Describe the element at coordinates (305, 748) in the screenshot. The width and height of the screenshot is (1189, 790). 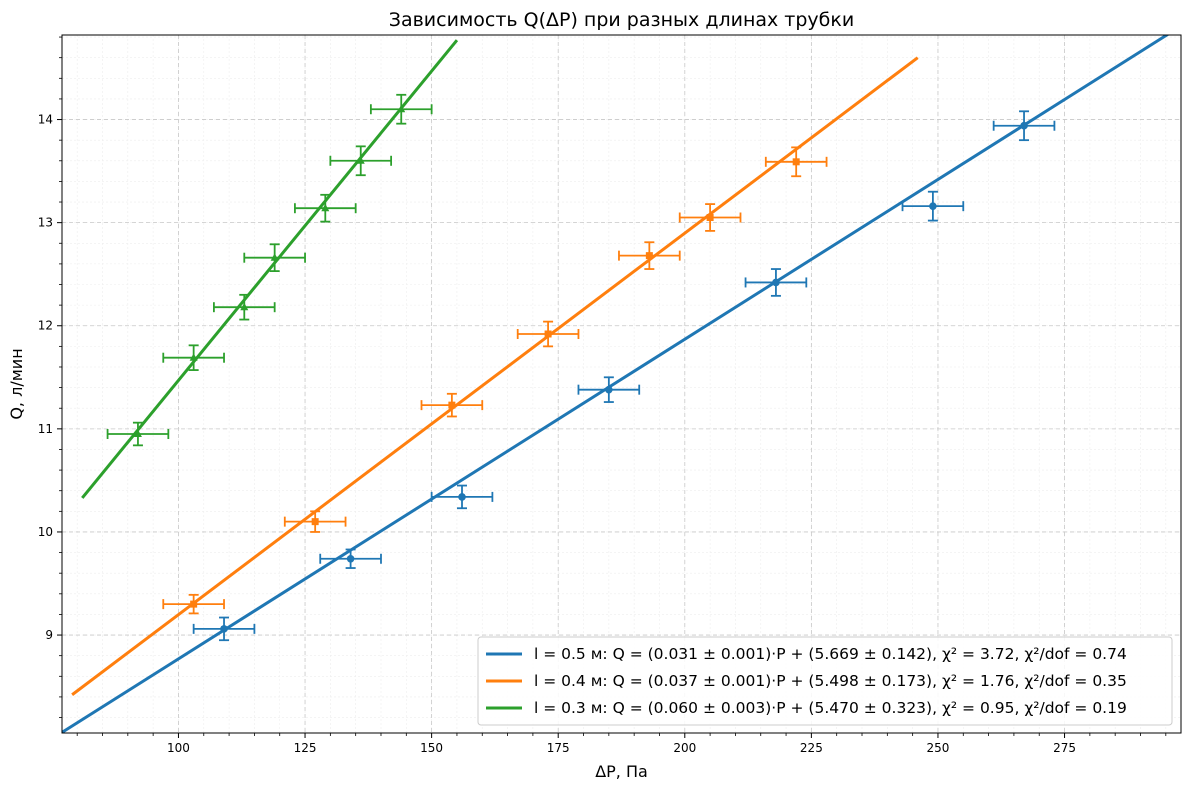
I see `x-tick-label: 125` at that location.